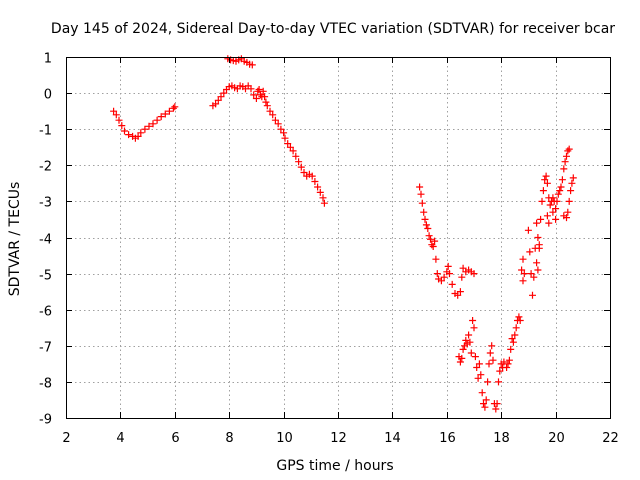 Image resolution: width=640 pixels, height=480 pixels. What do you see at coordinates (45, 420) in the screenshot?
I see `y-tick-label: -9` at bounding box center [45, 420].